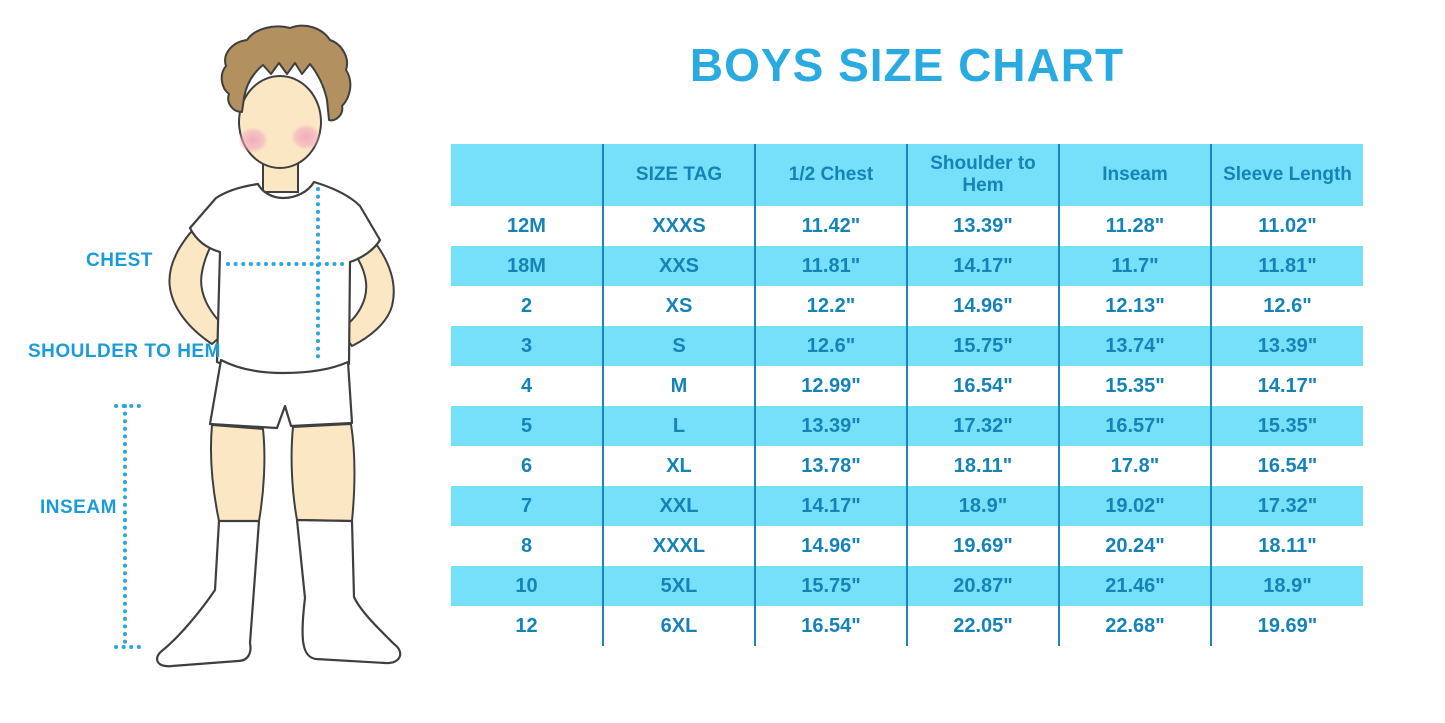 Image resolution: width=1445 pixels, height=723 pixels. I want to click on table-cell: 12, so click(527, 626).